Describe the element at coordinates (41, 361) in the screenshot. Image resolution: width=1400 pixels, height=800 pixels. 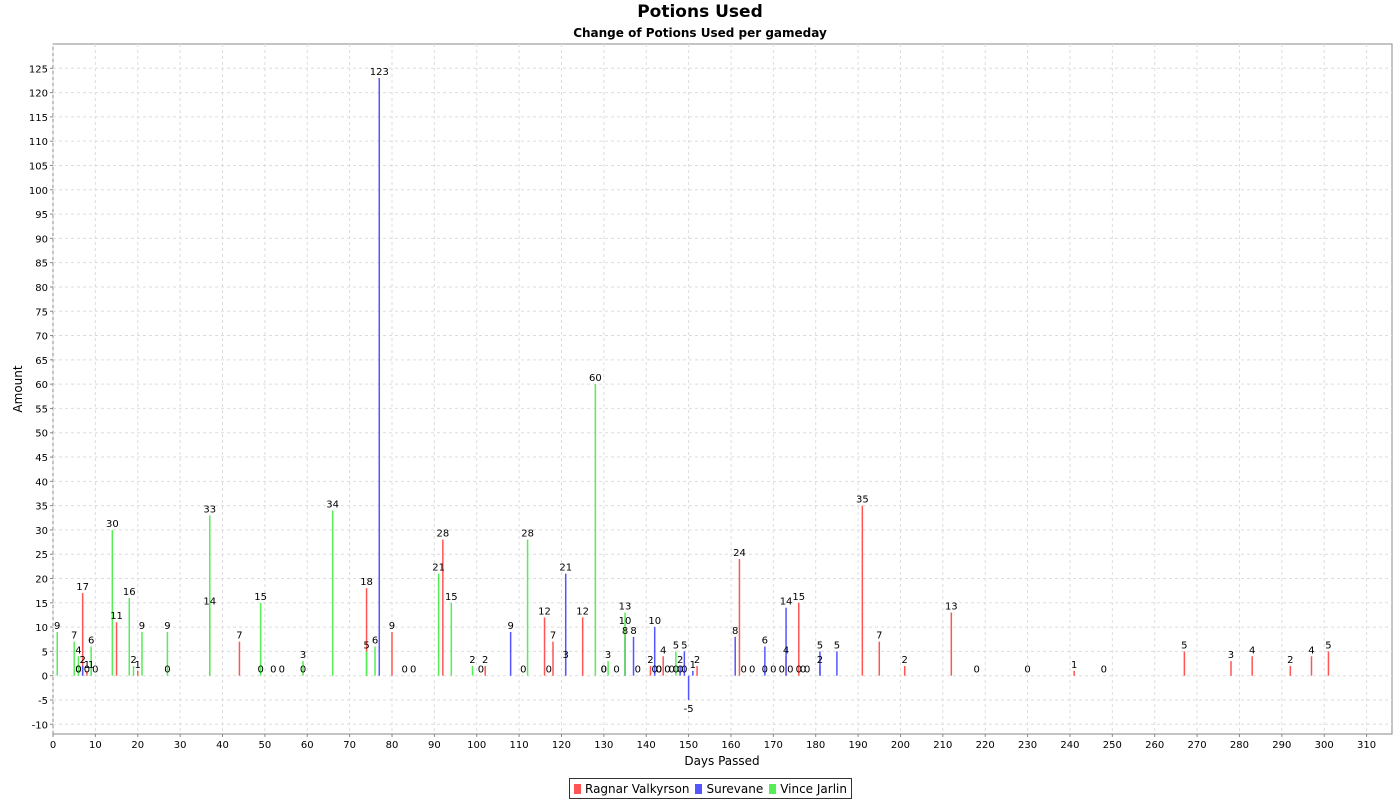
I see `y-tick-label: 65` at that location.